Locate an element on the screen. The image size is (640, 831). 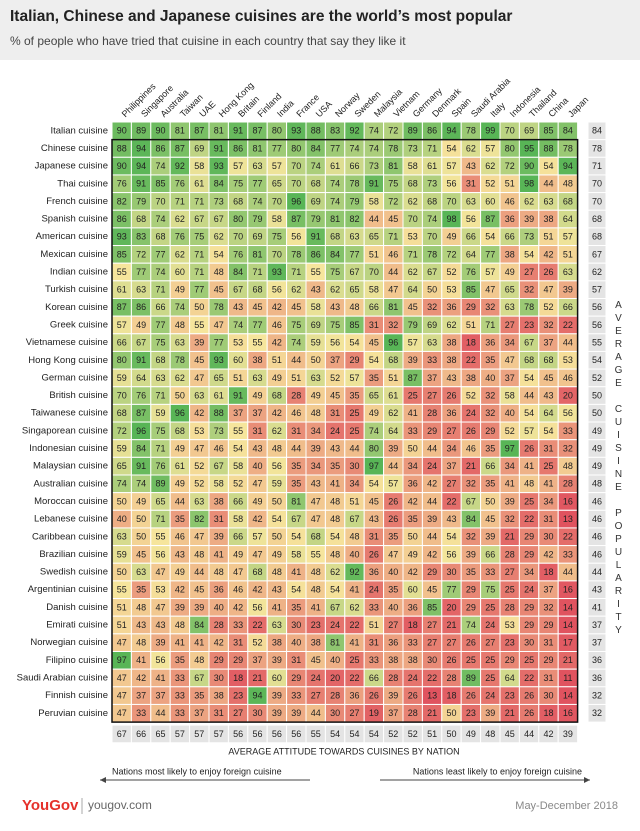
cell-value: 93 is located at coordinates (296, 131).